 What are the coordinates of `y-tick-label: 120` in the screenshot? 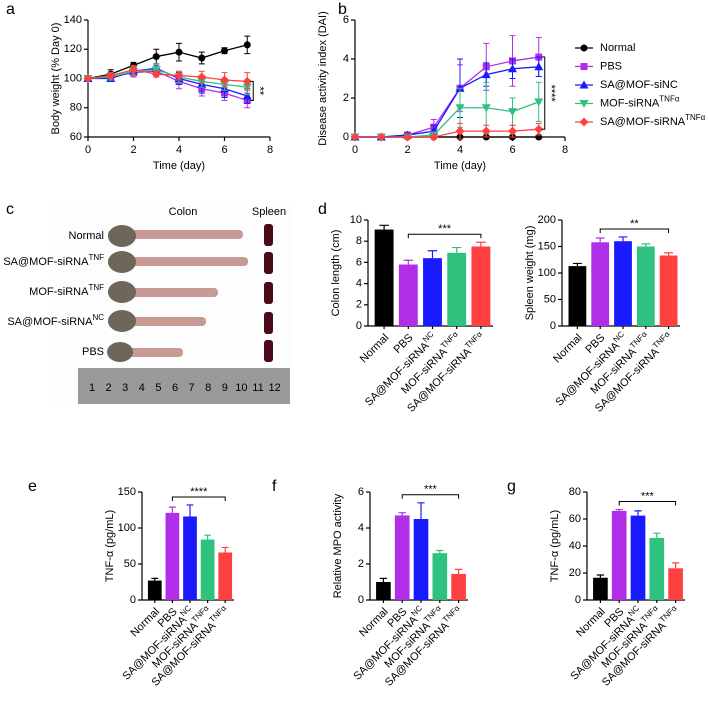 It's located at (73, 49).